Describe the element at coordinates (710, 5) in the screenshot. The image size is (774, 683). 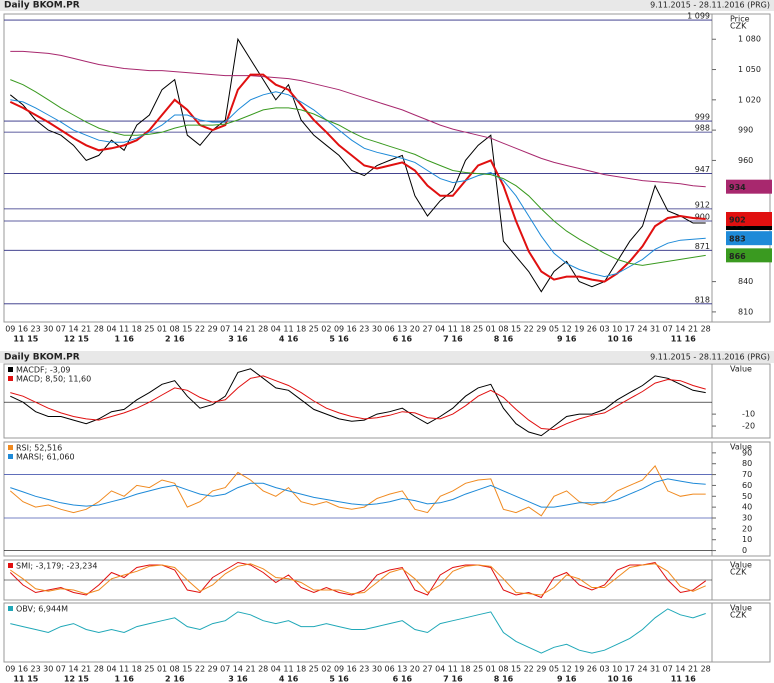
I see `chart-subtitle: 9.11.2015 - 28.11.2016 (PRG)` at that location.